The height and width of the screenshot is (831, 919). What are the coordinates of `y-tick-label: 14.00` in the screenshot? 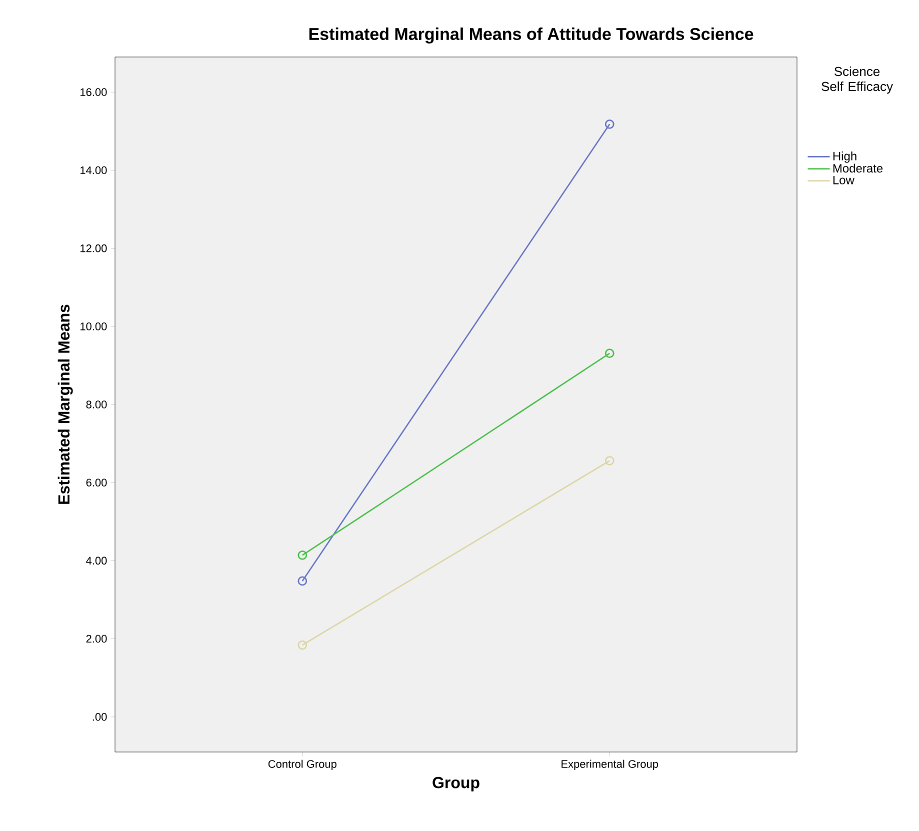 It's located at (93, 170).